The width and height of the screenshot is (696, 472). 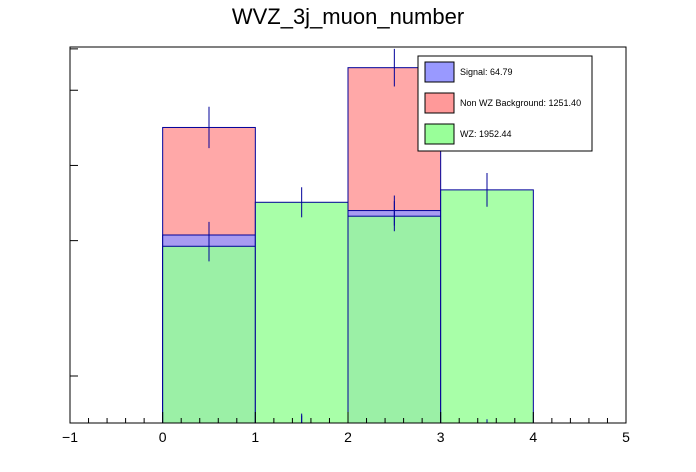 I want to click on legend-swatch-signal, so click(x=439, y=72).